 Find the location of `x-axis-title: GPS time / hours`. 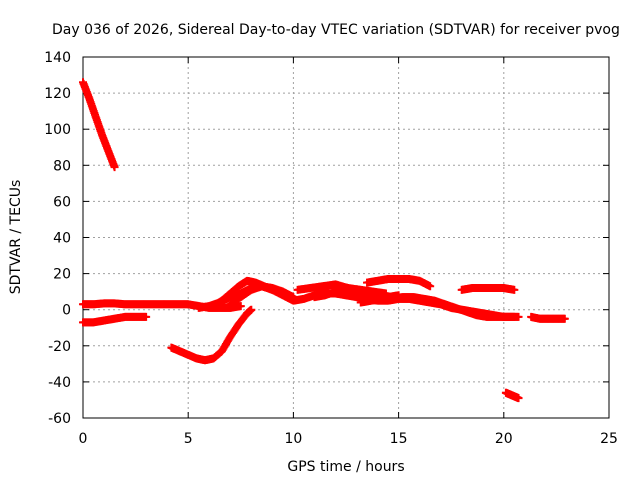

x-axis-title: GPS time / hours is located at coordinates (345, 467).